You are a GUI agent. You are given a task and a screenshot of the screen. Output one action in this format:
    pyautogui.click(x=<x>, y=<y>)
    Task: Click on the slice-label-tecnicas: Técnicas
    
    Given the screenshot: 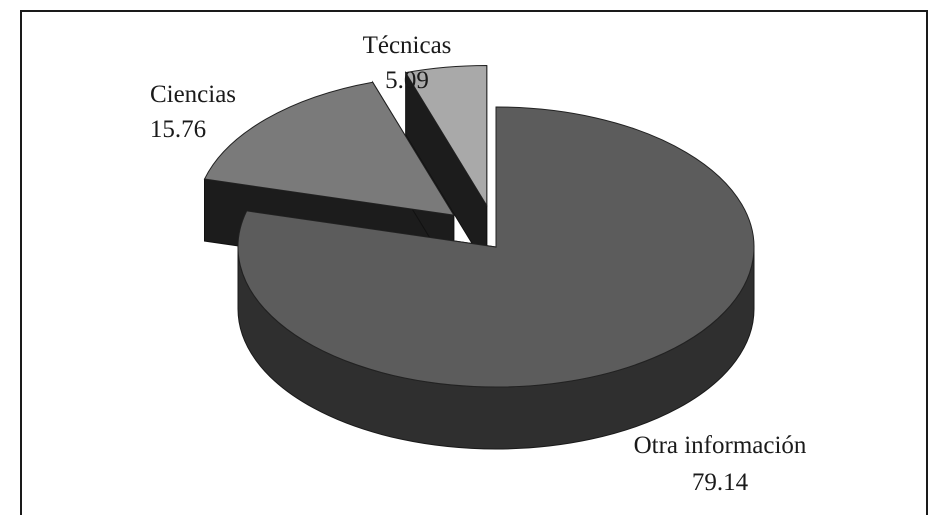 What is the action you would take?
    pyautogui.click(x=407, y=45)
    